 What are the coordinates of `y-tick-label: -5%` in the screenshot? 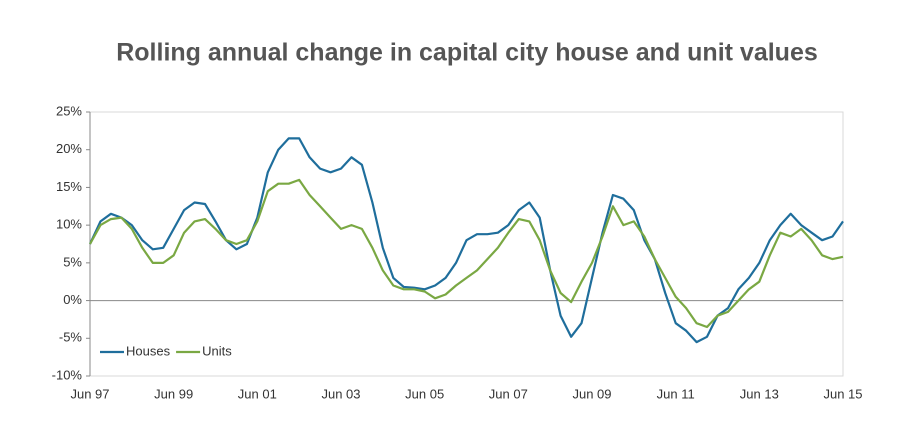 It's located at (71, 337).